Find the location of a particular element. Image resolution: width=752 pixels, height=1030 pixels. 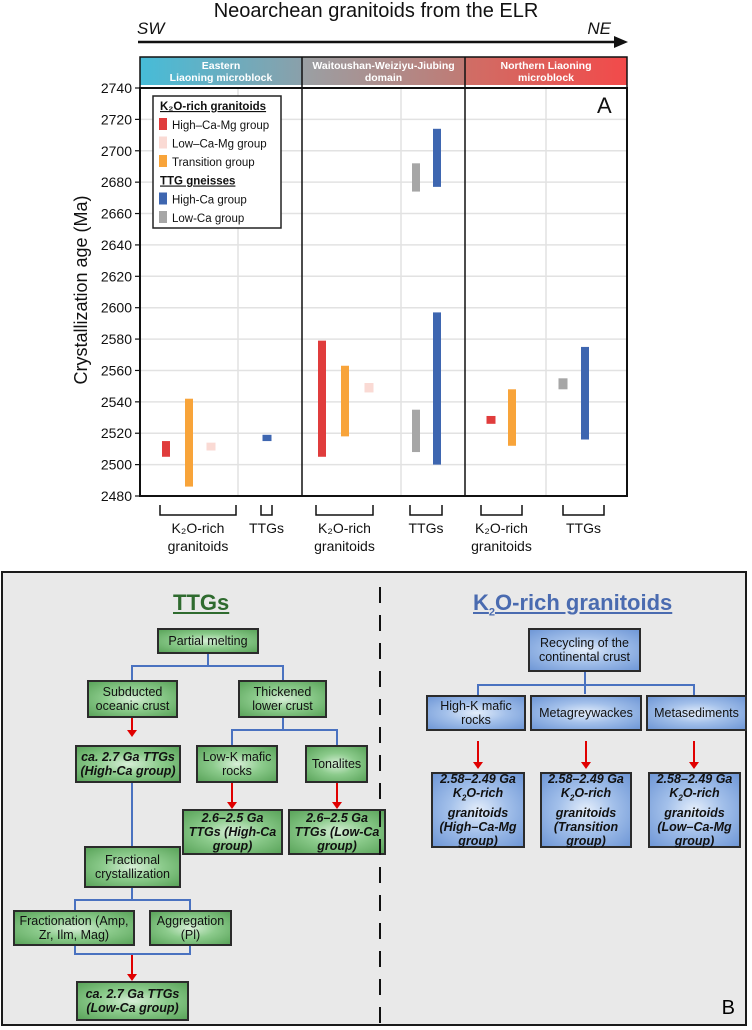

node-metasediments: Metasediments is located at coordinates (696, 713).